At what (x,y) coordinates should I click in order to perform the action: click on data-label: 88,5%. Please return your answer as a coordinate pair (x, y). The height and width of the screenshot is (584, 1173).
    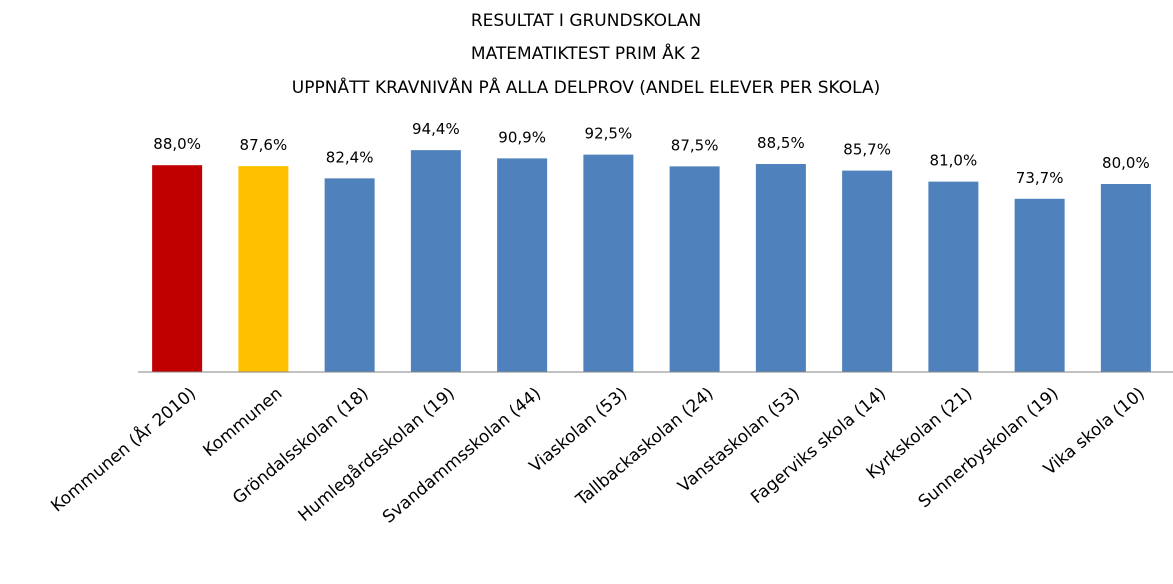
    Looking at the image, I should click on (781, 143).